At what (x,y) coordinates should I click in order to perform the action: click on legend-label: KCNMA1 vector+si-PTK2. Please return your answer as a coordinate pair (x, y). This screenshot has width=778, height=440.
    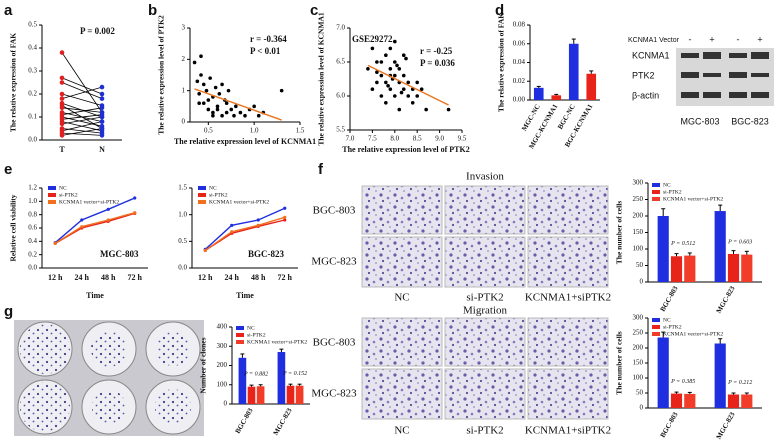
    Looking at the image, I should click on (89, 202).